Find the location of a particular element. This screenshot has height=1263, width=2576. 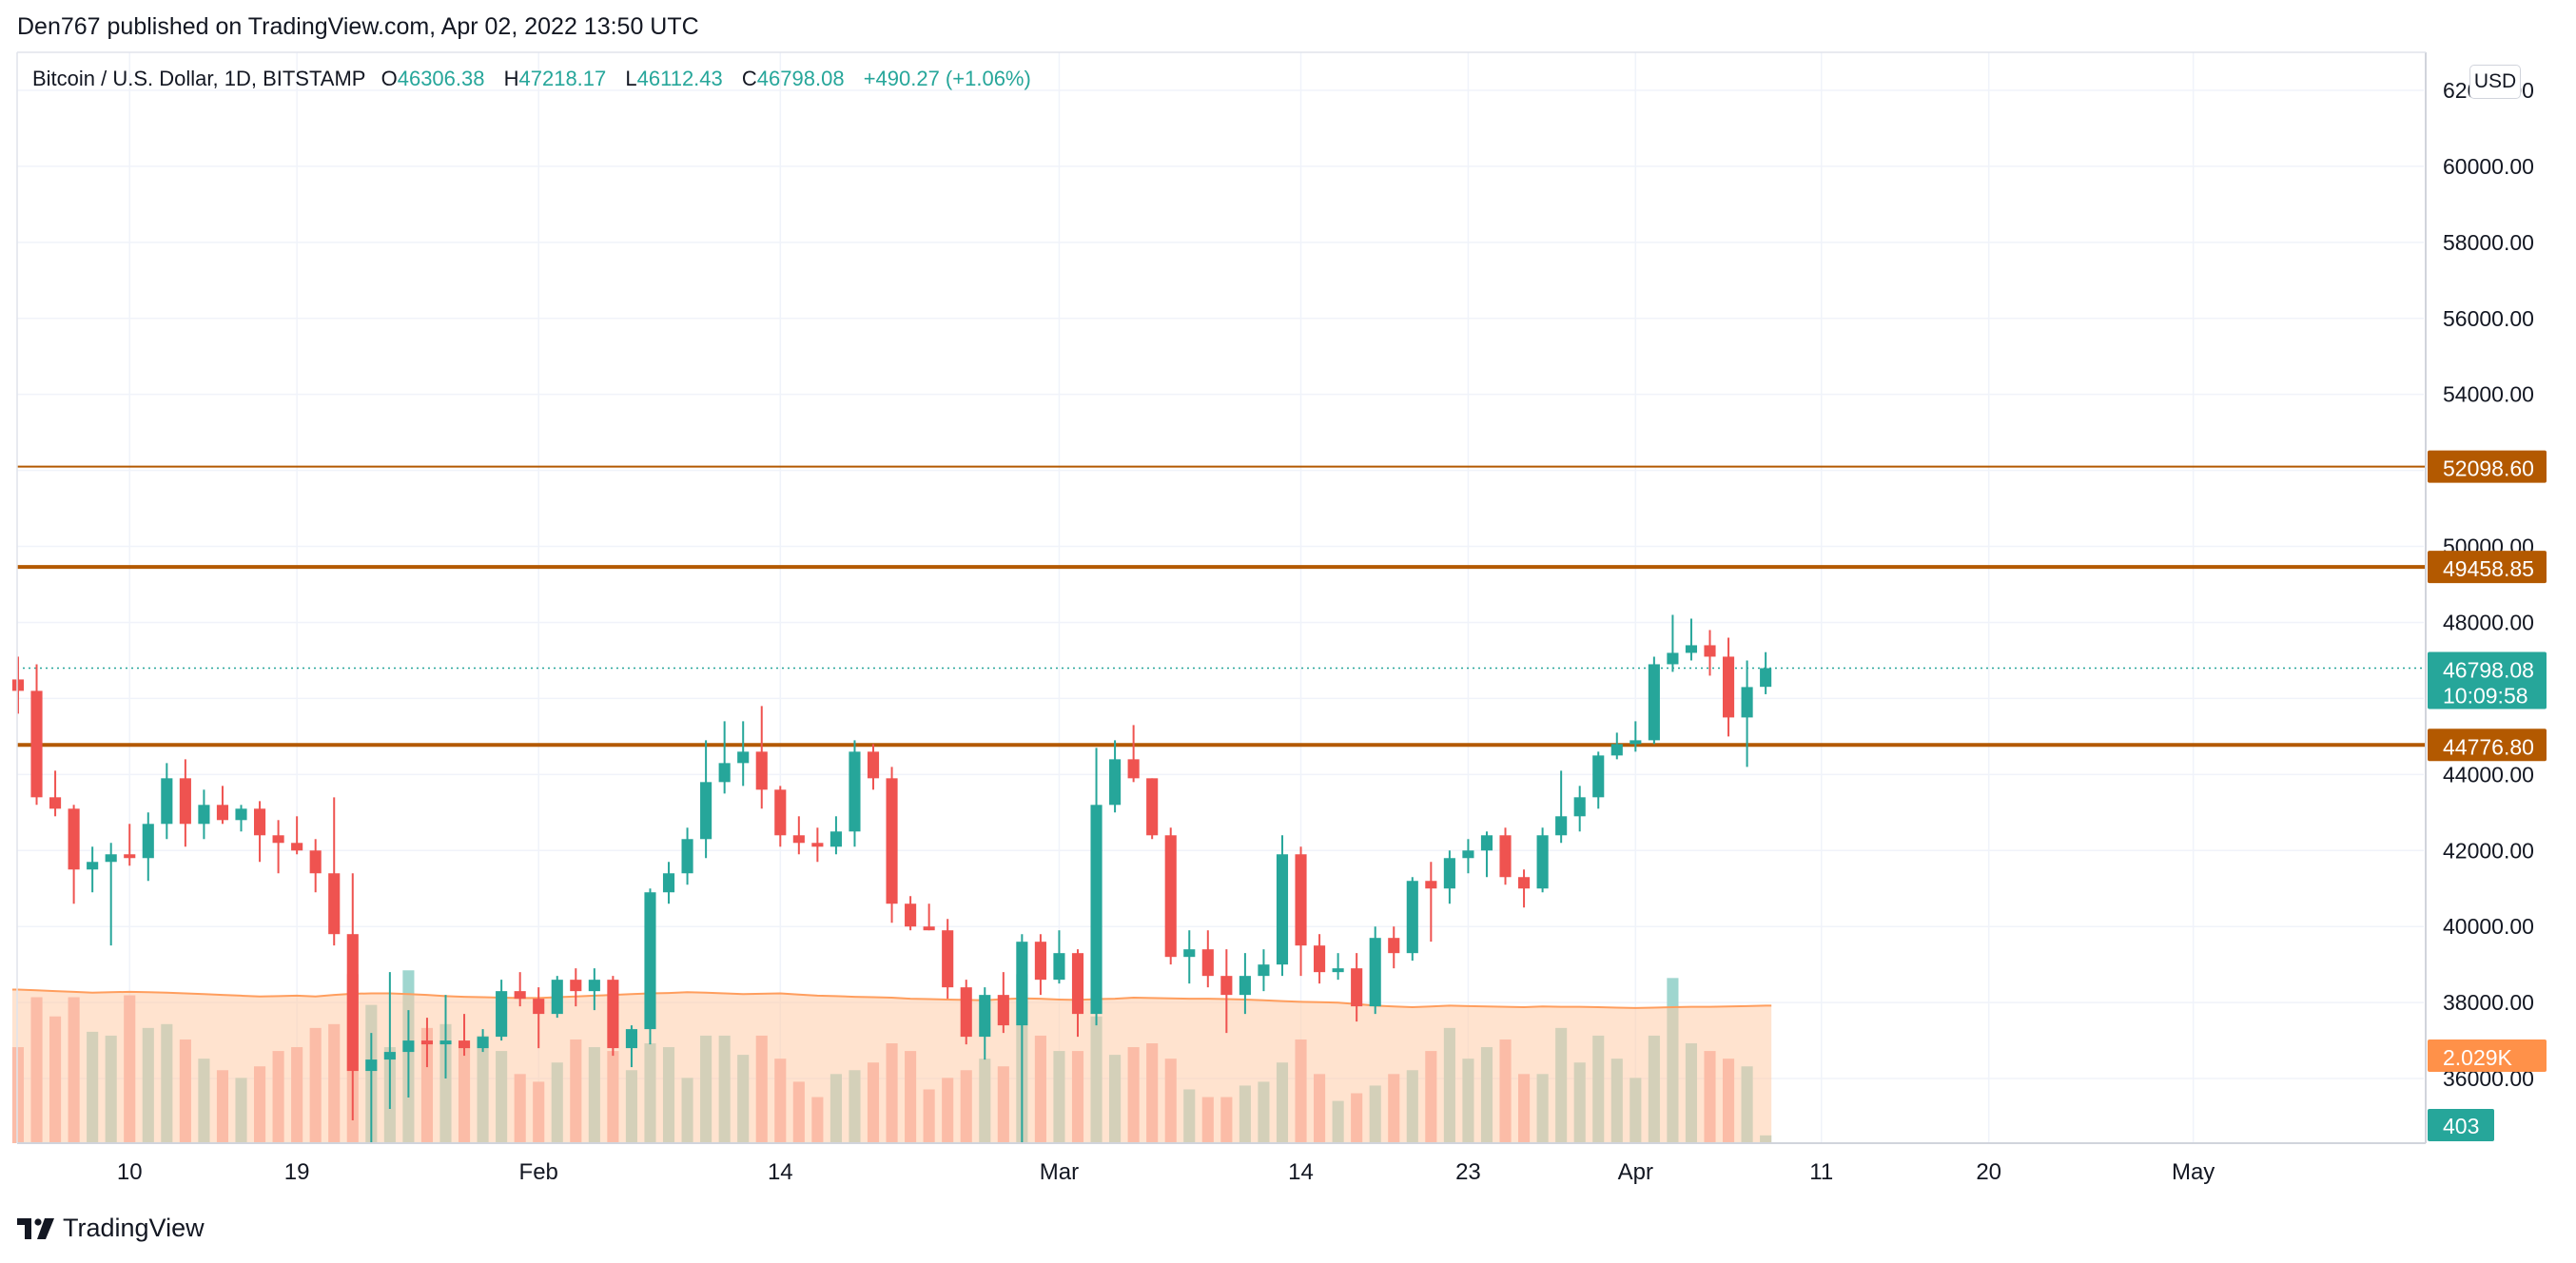

volume-ma-badge: 2.029K is located at coordinates (2487, 1056).